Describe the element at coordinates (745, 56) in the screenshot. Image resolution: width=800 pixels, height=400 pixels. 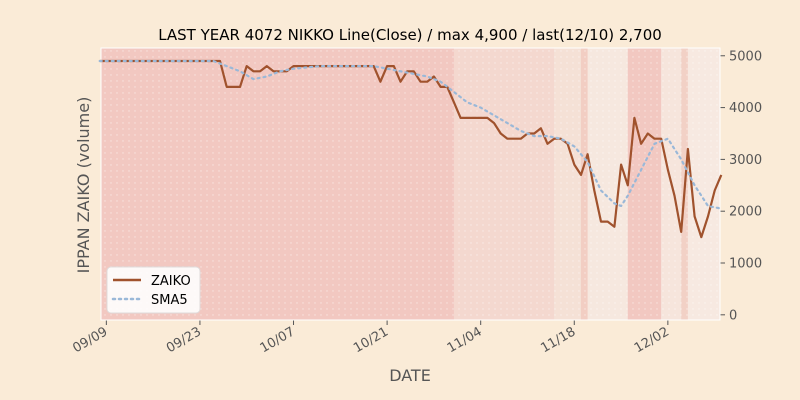
I see `y-tick-label: 5000` at that location.